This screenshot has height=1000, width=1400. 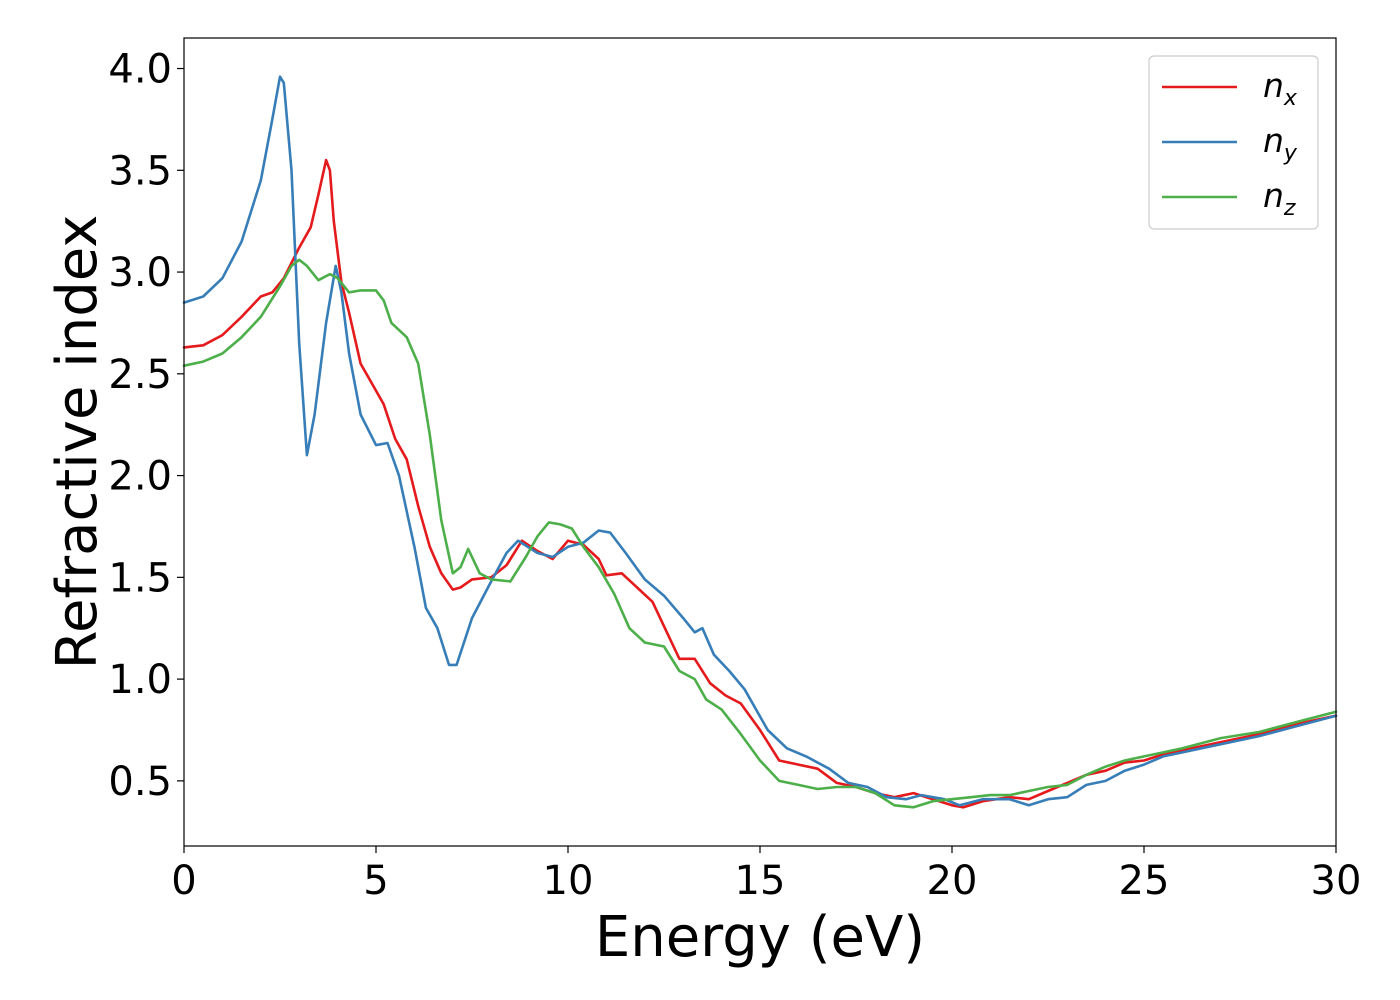 What do you see at coordinates (140, 273) in the screenshot?
I see `y-tick-label: 3.0` at bounding box center [140, 273].